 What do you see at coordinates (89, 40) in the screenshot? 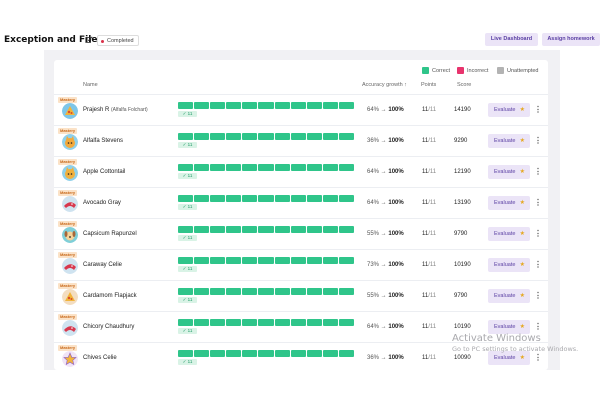
I see `edit-icon` at bounding box center [89, 40].